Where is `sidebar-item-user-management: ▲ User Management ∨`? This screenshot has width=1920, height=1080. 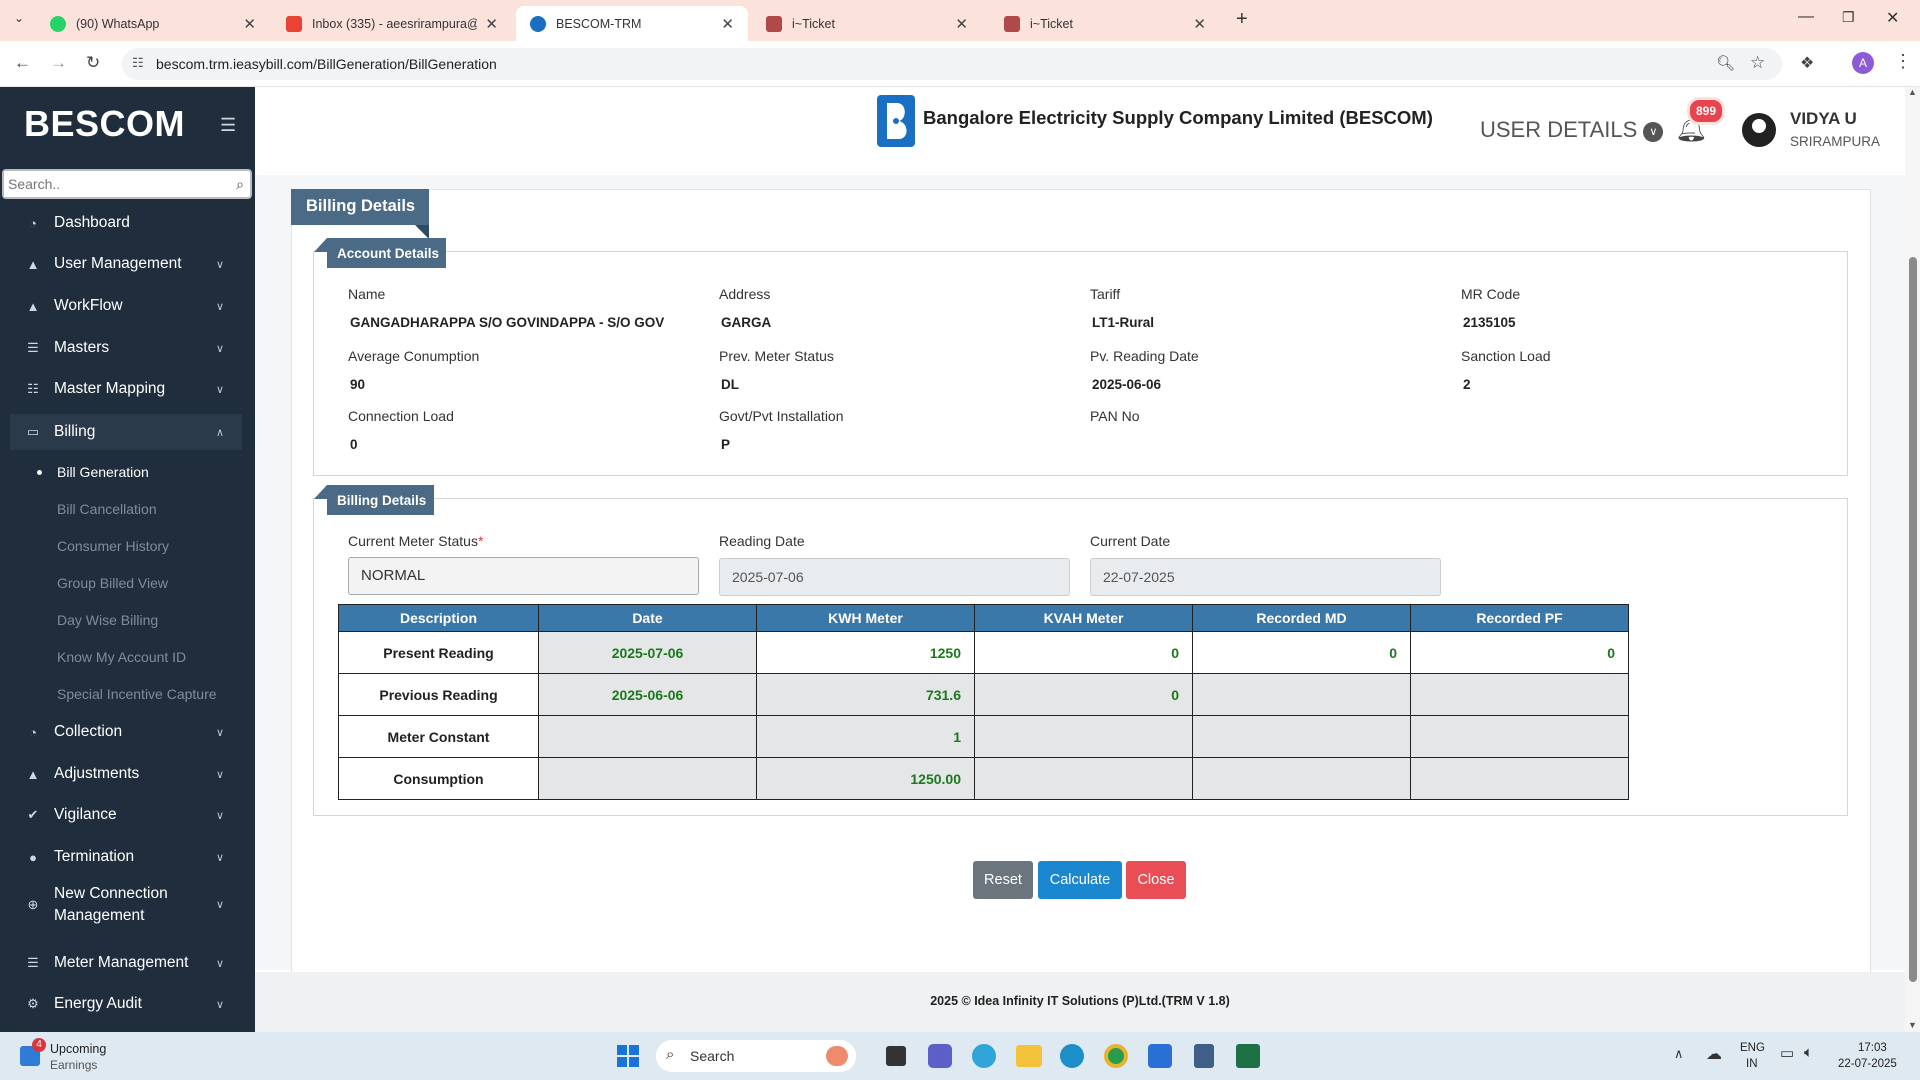 sidebar-item-user-management: ▲ User Management ∨ is located at coordinates (126, 264).